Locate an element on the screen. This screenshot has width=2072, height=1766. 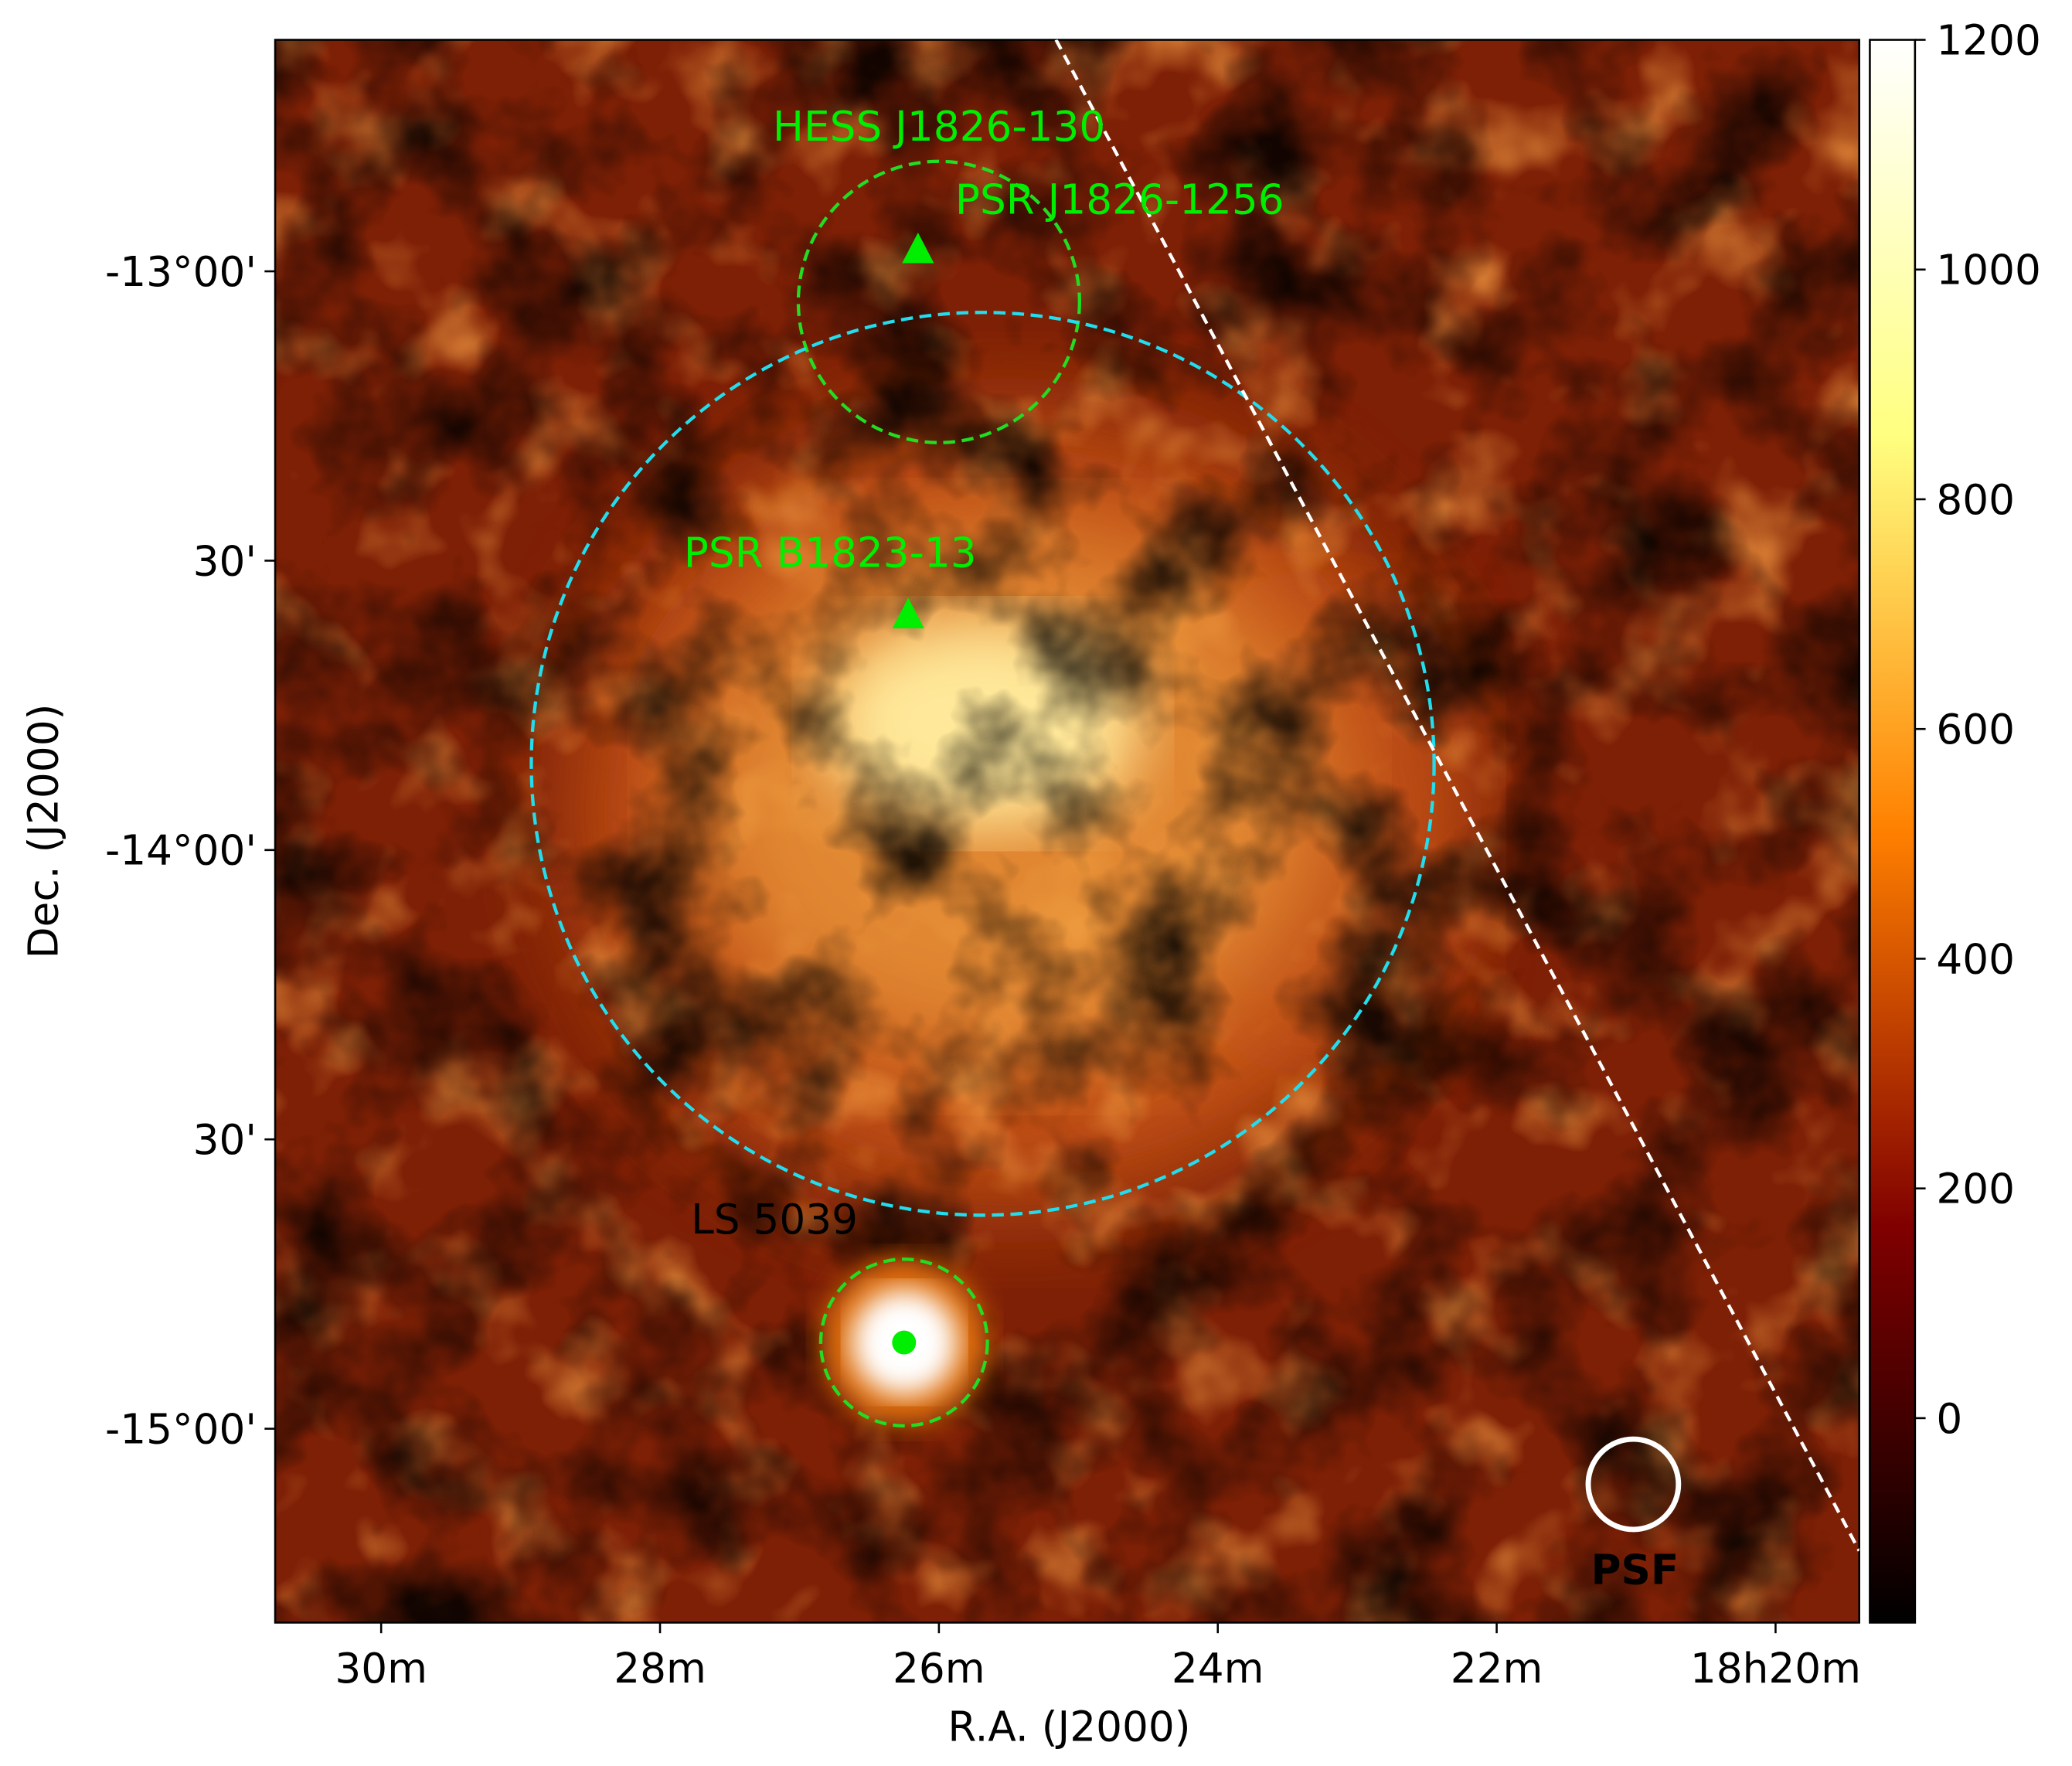
x-tick-label: 26m is located at coordinates (939, 1669).